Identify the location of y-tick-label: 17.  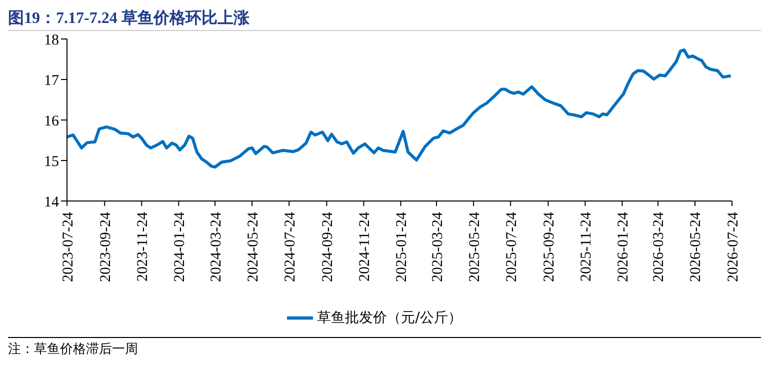
(52, 80).